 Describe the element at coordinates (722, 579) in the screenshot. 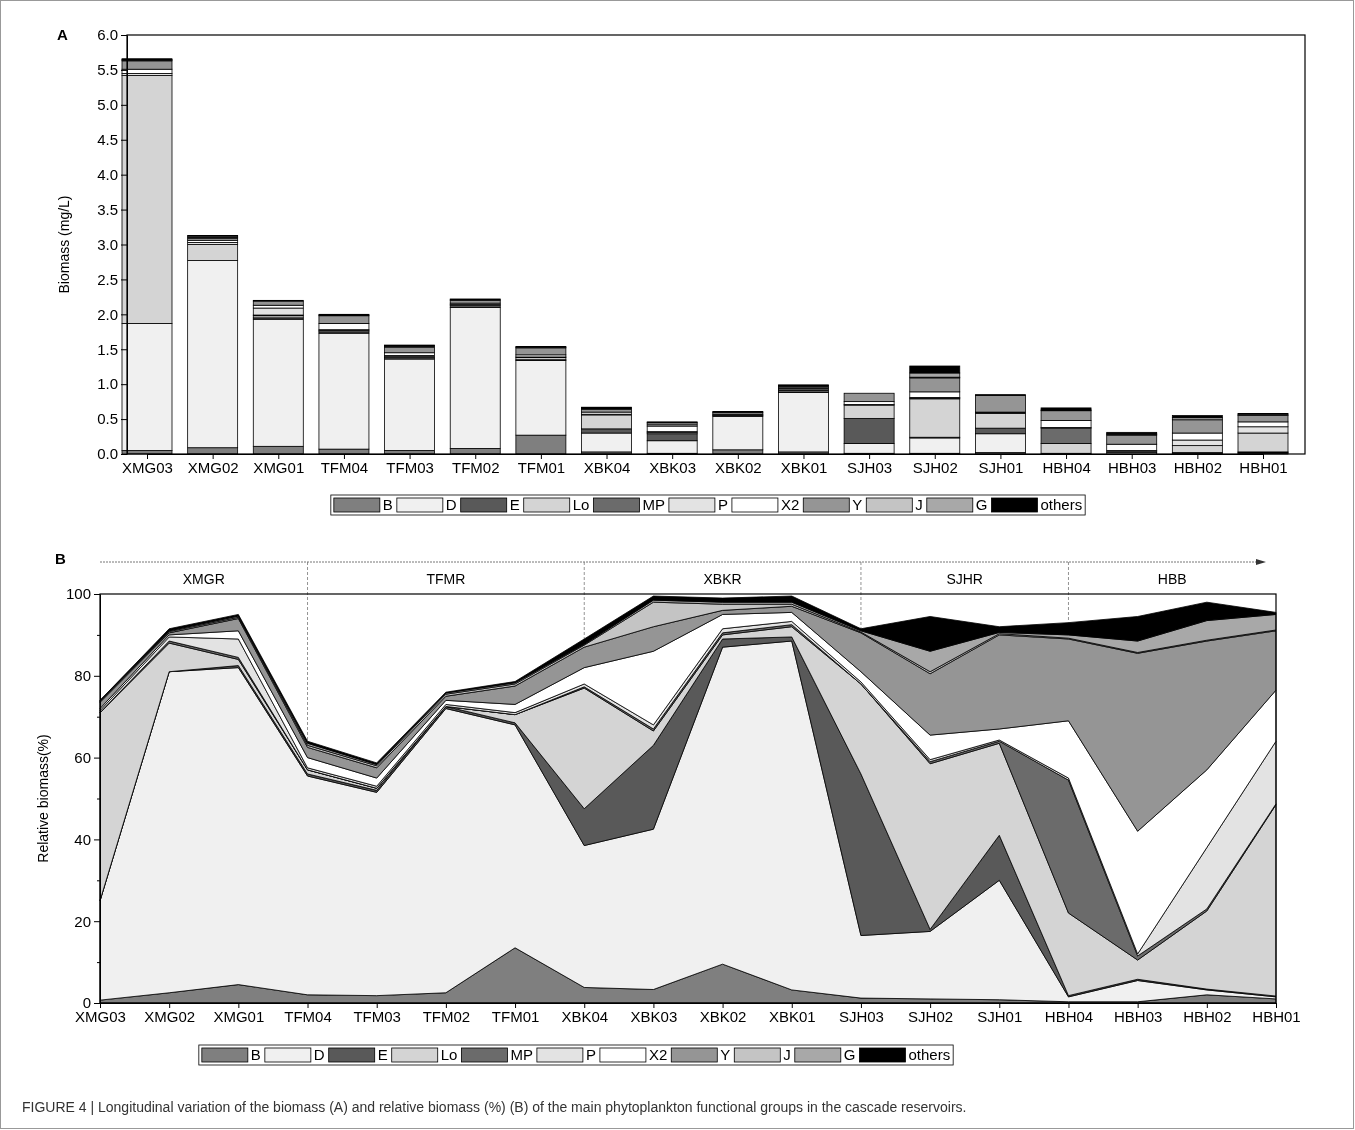

I see `text: XBKR` at that location.